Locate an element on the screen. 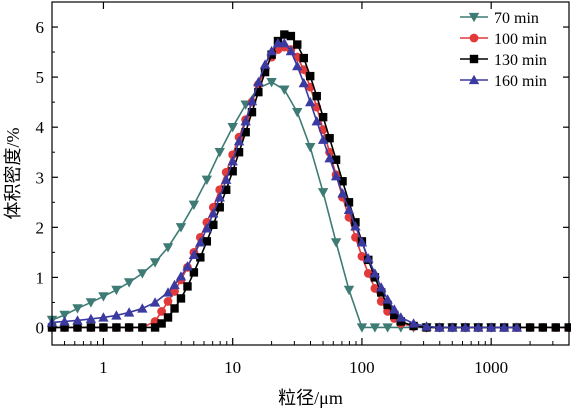 Image resolution: width=571 pixels, height=409 pixels. legend-label: 70 min is located at coordinates (516, 18).